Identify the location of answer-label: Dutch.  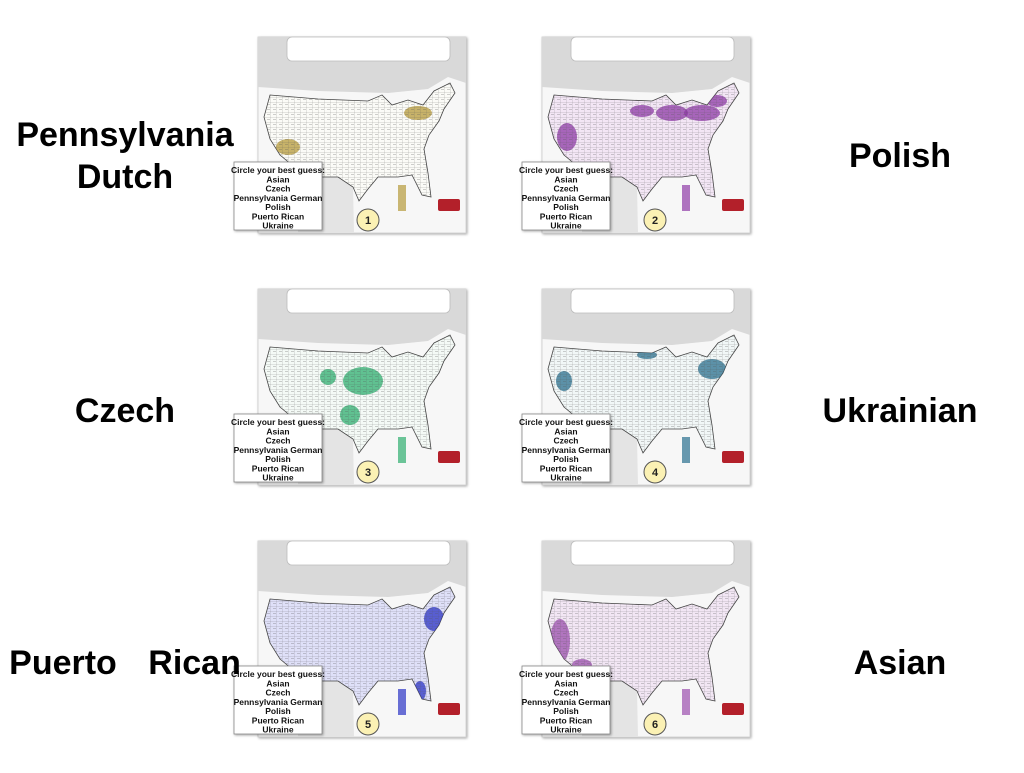
(125, 177).